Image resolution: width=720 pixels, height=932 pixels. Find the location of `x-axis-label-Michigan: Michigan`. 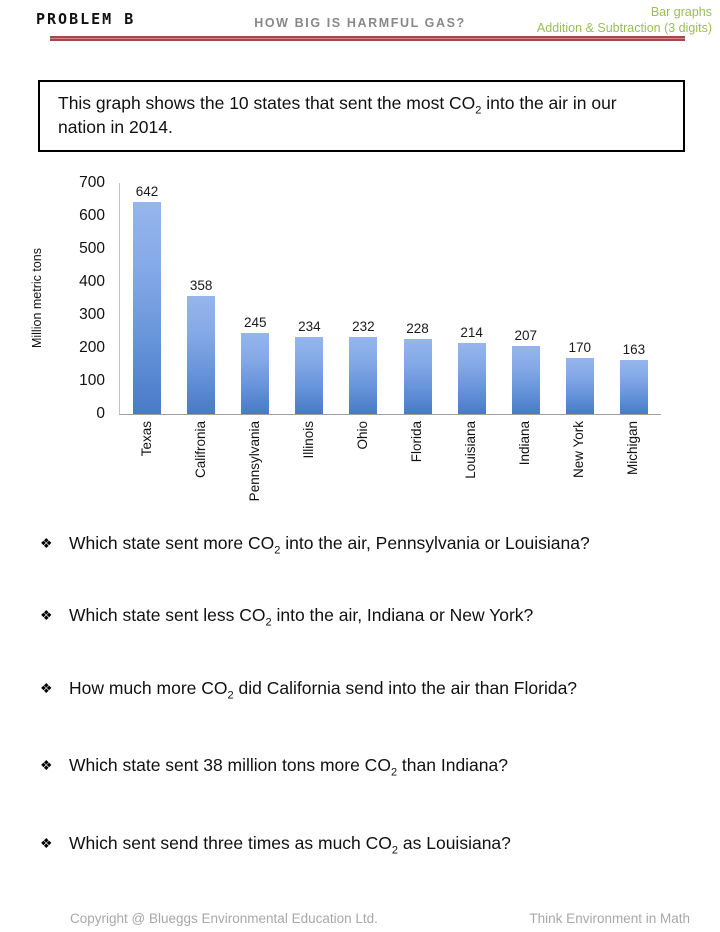

x-axis-label-Michigan: Michigan is located at coordinates (633, 448).